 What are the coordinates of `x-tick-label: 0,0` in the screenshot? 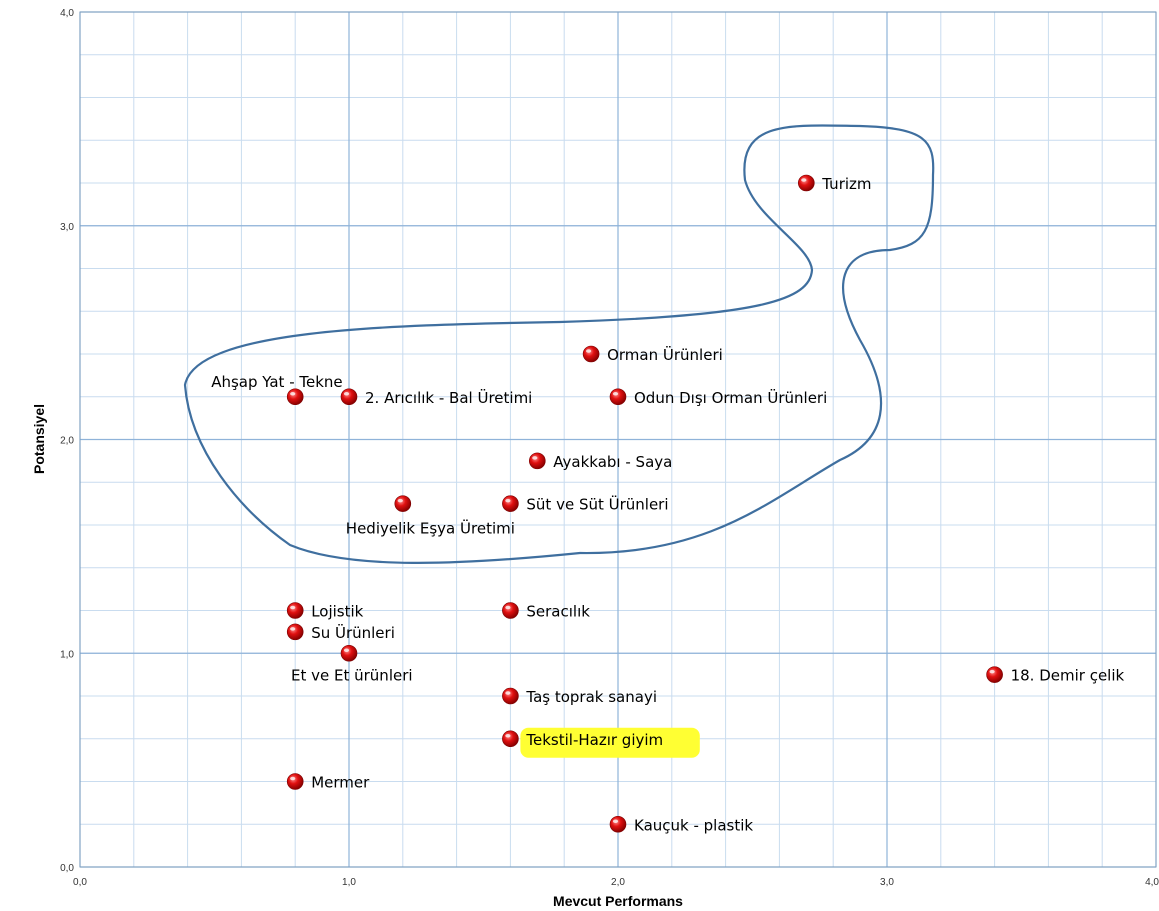 It's located at (80, 882).